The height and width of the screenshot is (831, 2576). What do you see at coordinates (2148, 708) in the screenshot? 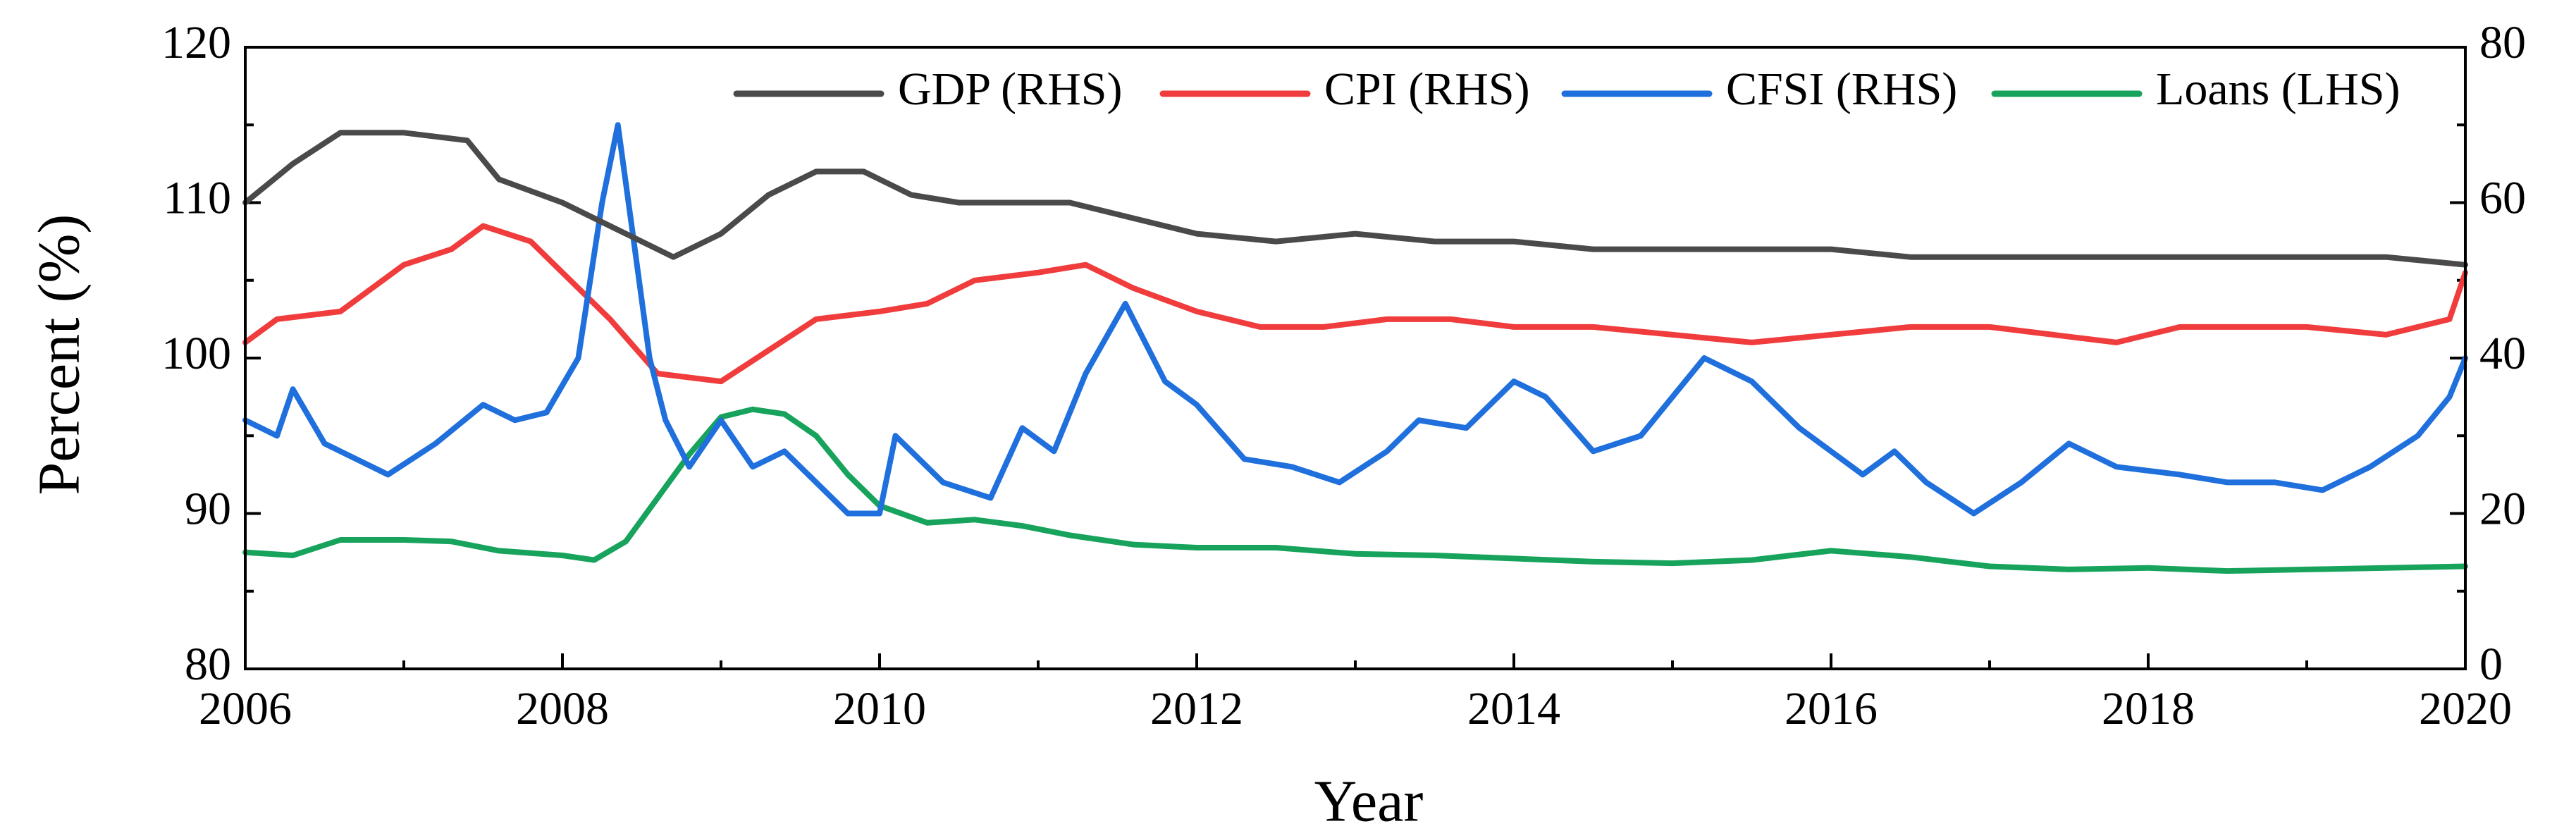
I see `x-tick-label: 2018` at bounding box center [2148, 708].